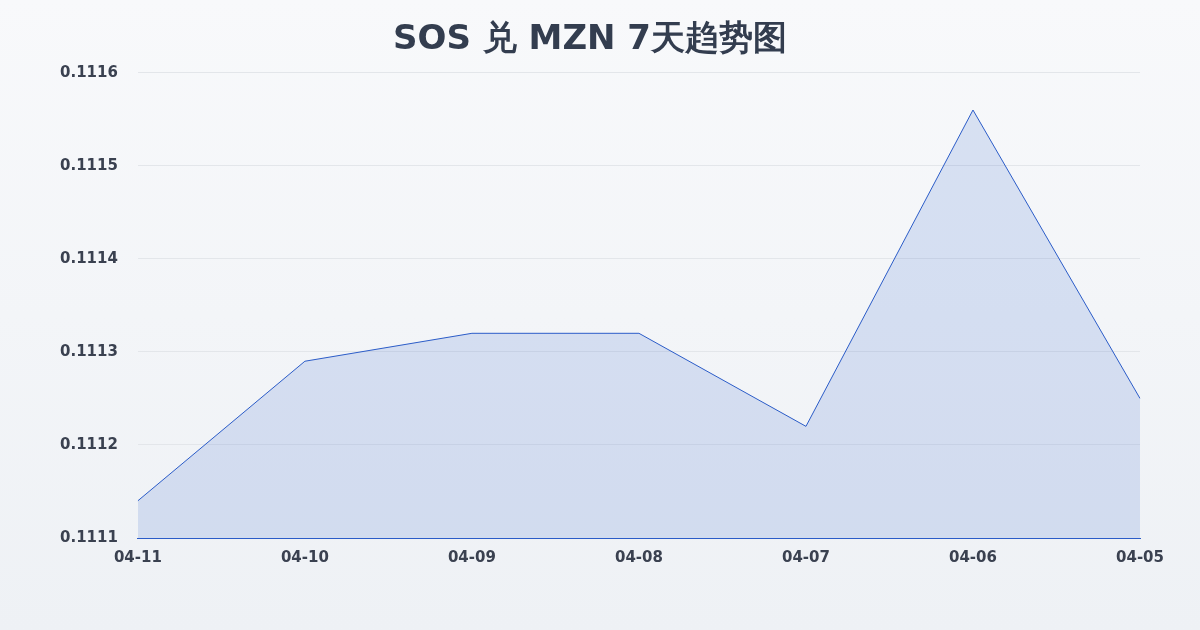  I want to click on x-tick-label: 04-06, so click(972, 556).